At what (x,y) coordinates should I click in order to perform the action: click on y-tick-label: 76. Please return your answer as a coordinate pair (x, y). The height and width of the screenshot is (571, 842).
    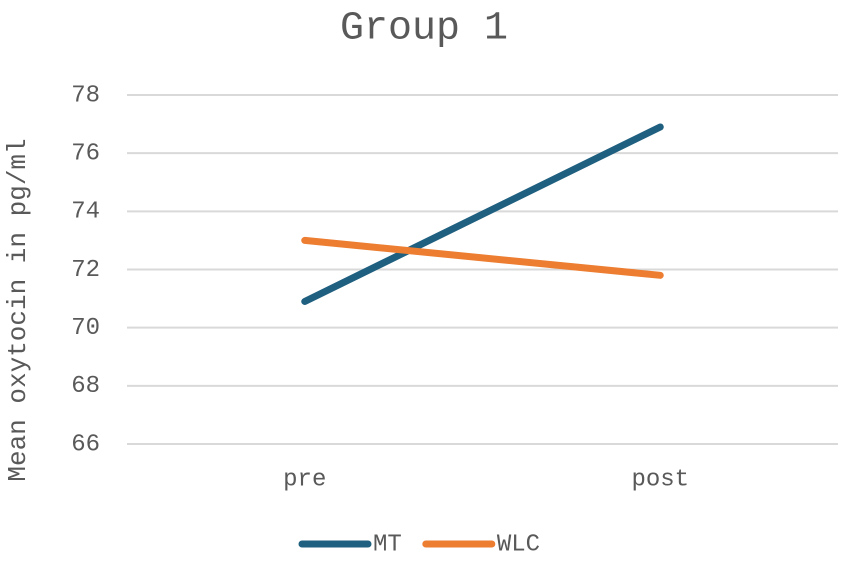
    Looking at the image, I should click on (85, 154).